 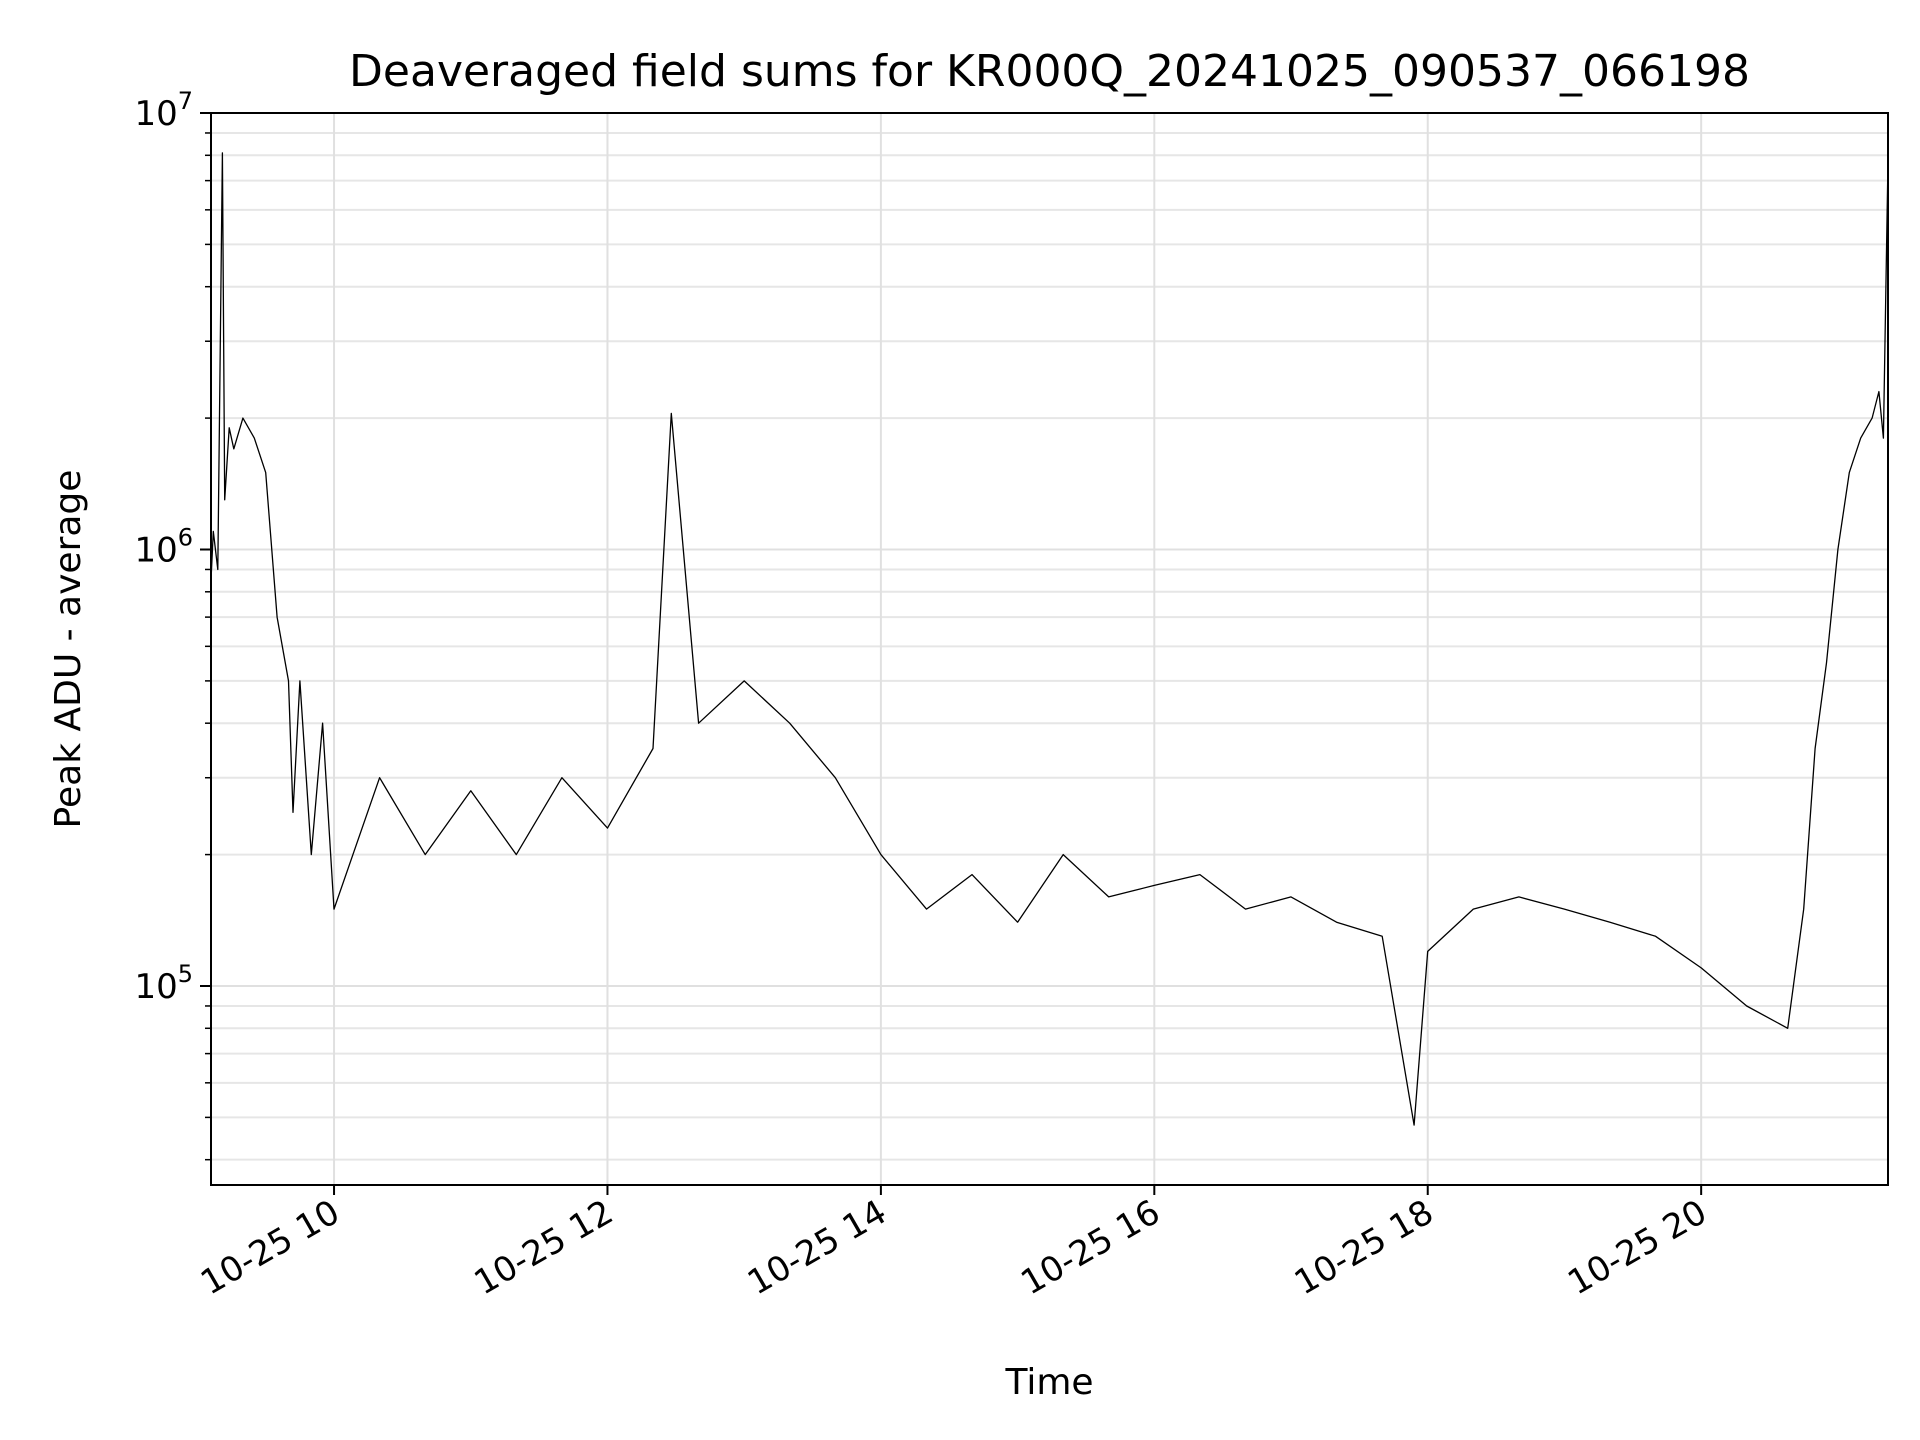 I want to click on y-tick-label: 10⁷, so click(x=163, y=110).